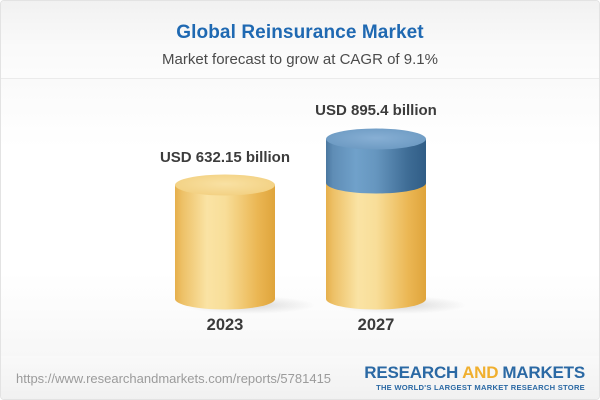 Image resolution: width=600 pixels, height=400 pixels. What do you see at coordinates (480, 373) in the screenshot?
I see `logo-word-and: AND` at bounding box center [480, 373].